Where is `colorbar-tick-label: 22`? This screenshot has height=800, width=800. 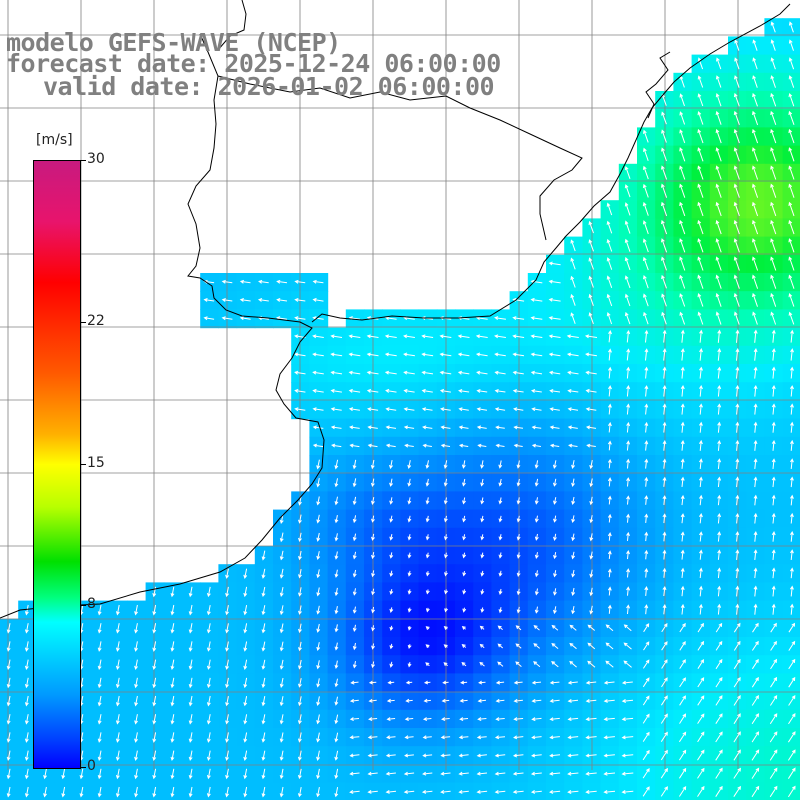
colorbar-tick-label: 22 is located at coordinates (96, 321).